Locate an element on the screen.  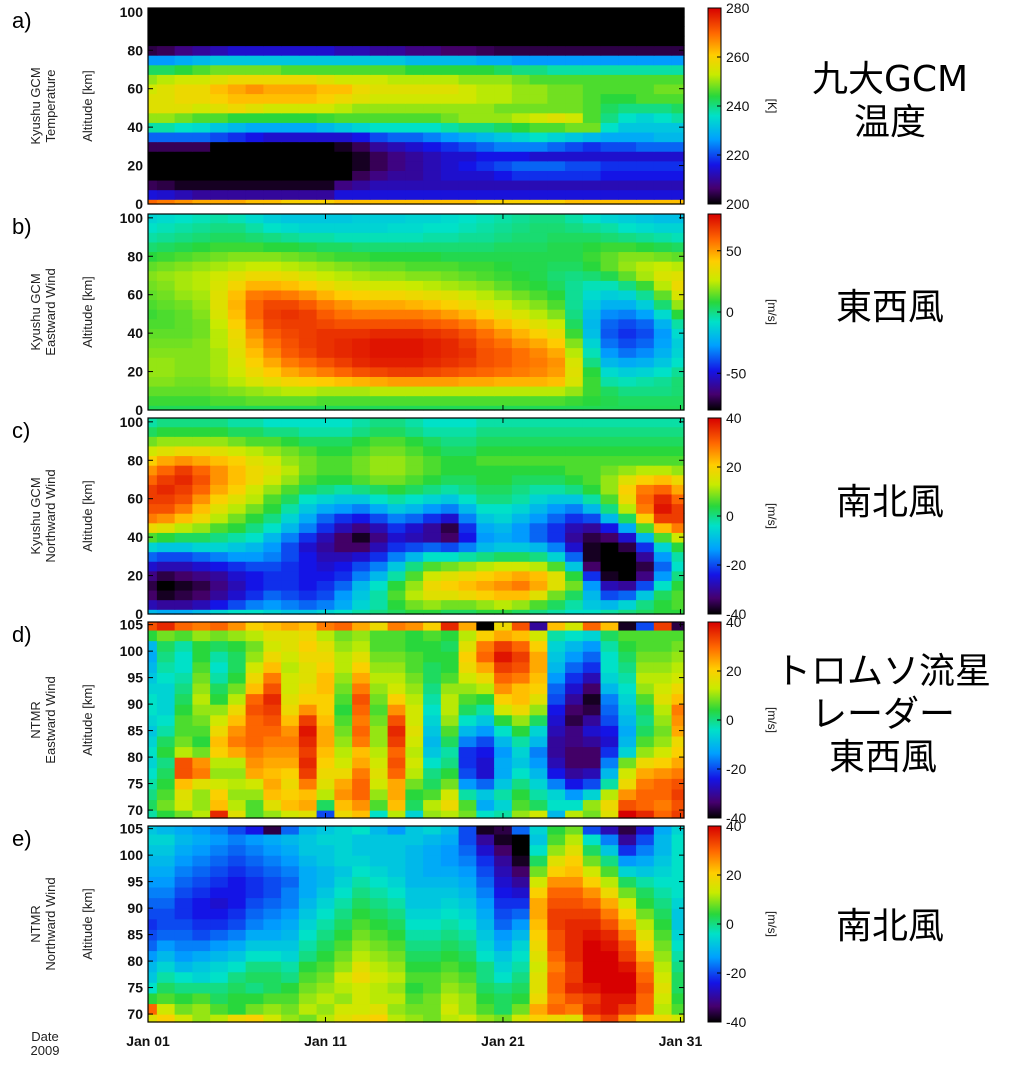
y-tick-label: 20 is located at coordinates (135, 372).